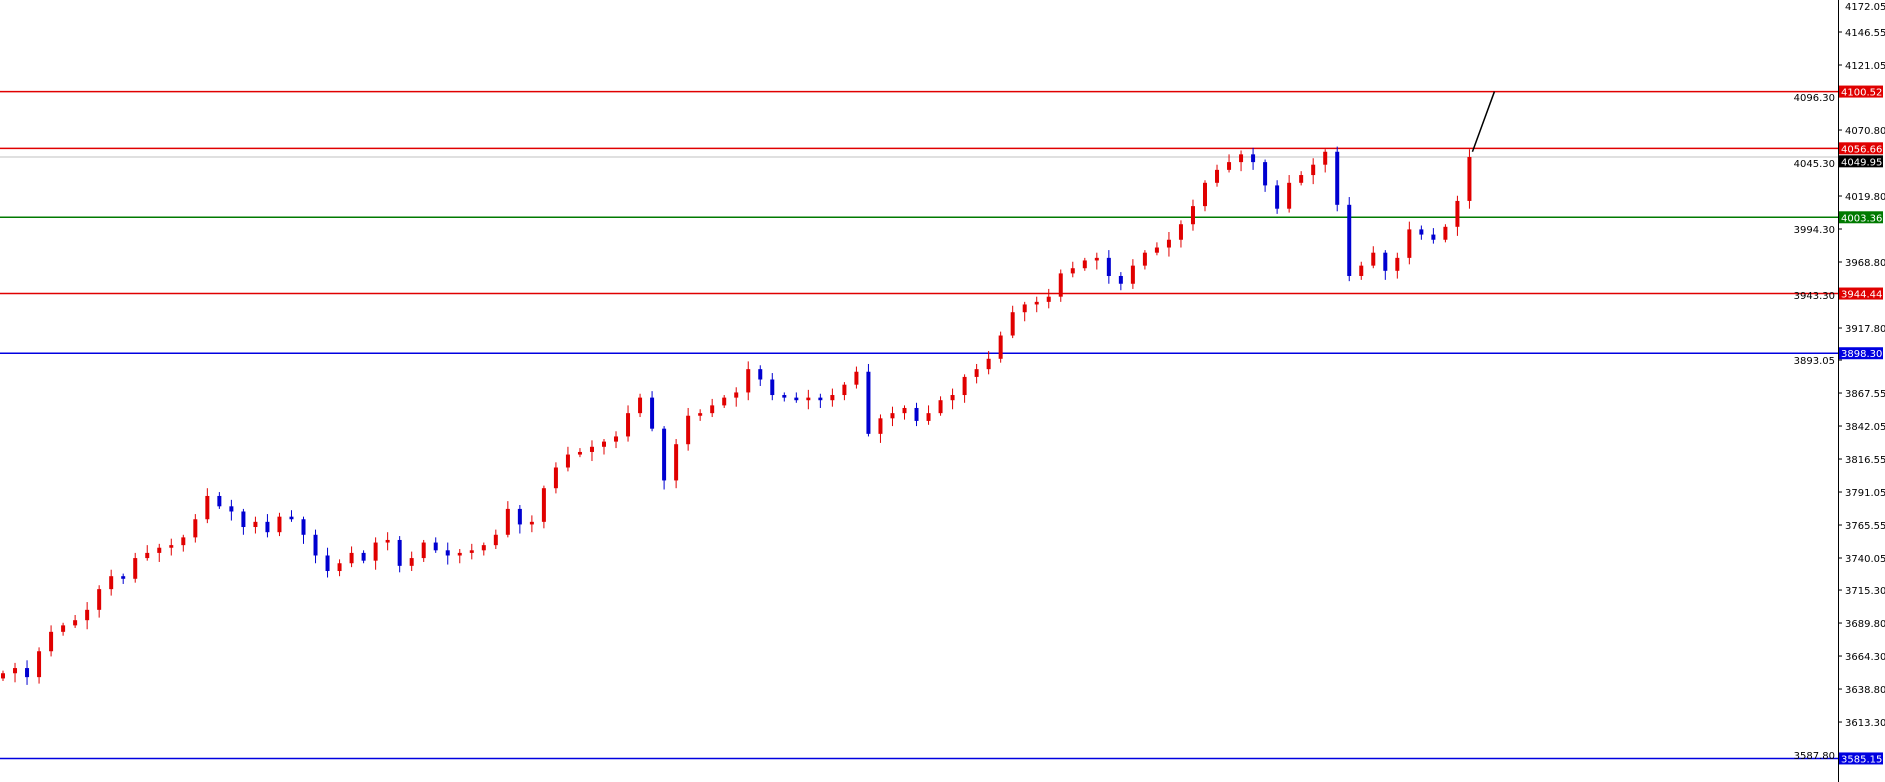 The height and width of the screenshot is (782, 1885). What do you see at coordinates (1861, 391) in the screenshot?
I see `price-axis` at bounding box center [1861, 391].